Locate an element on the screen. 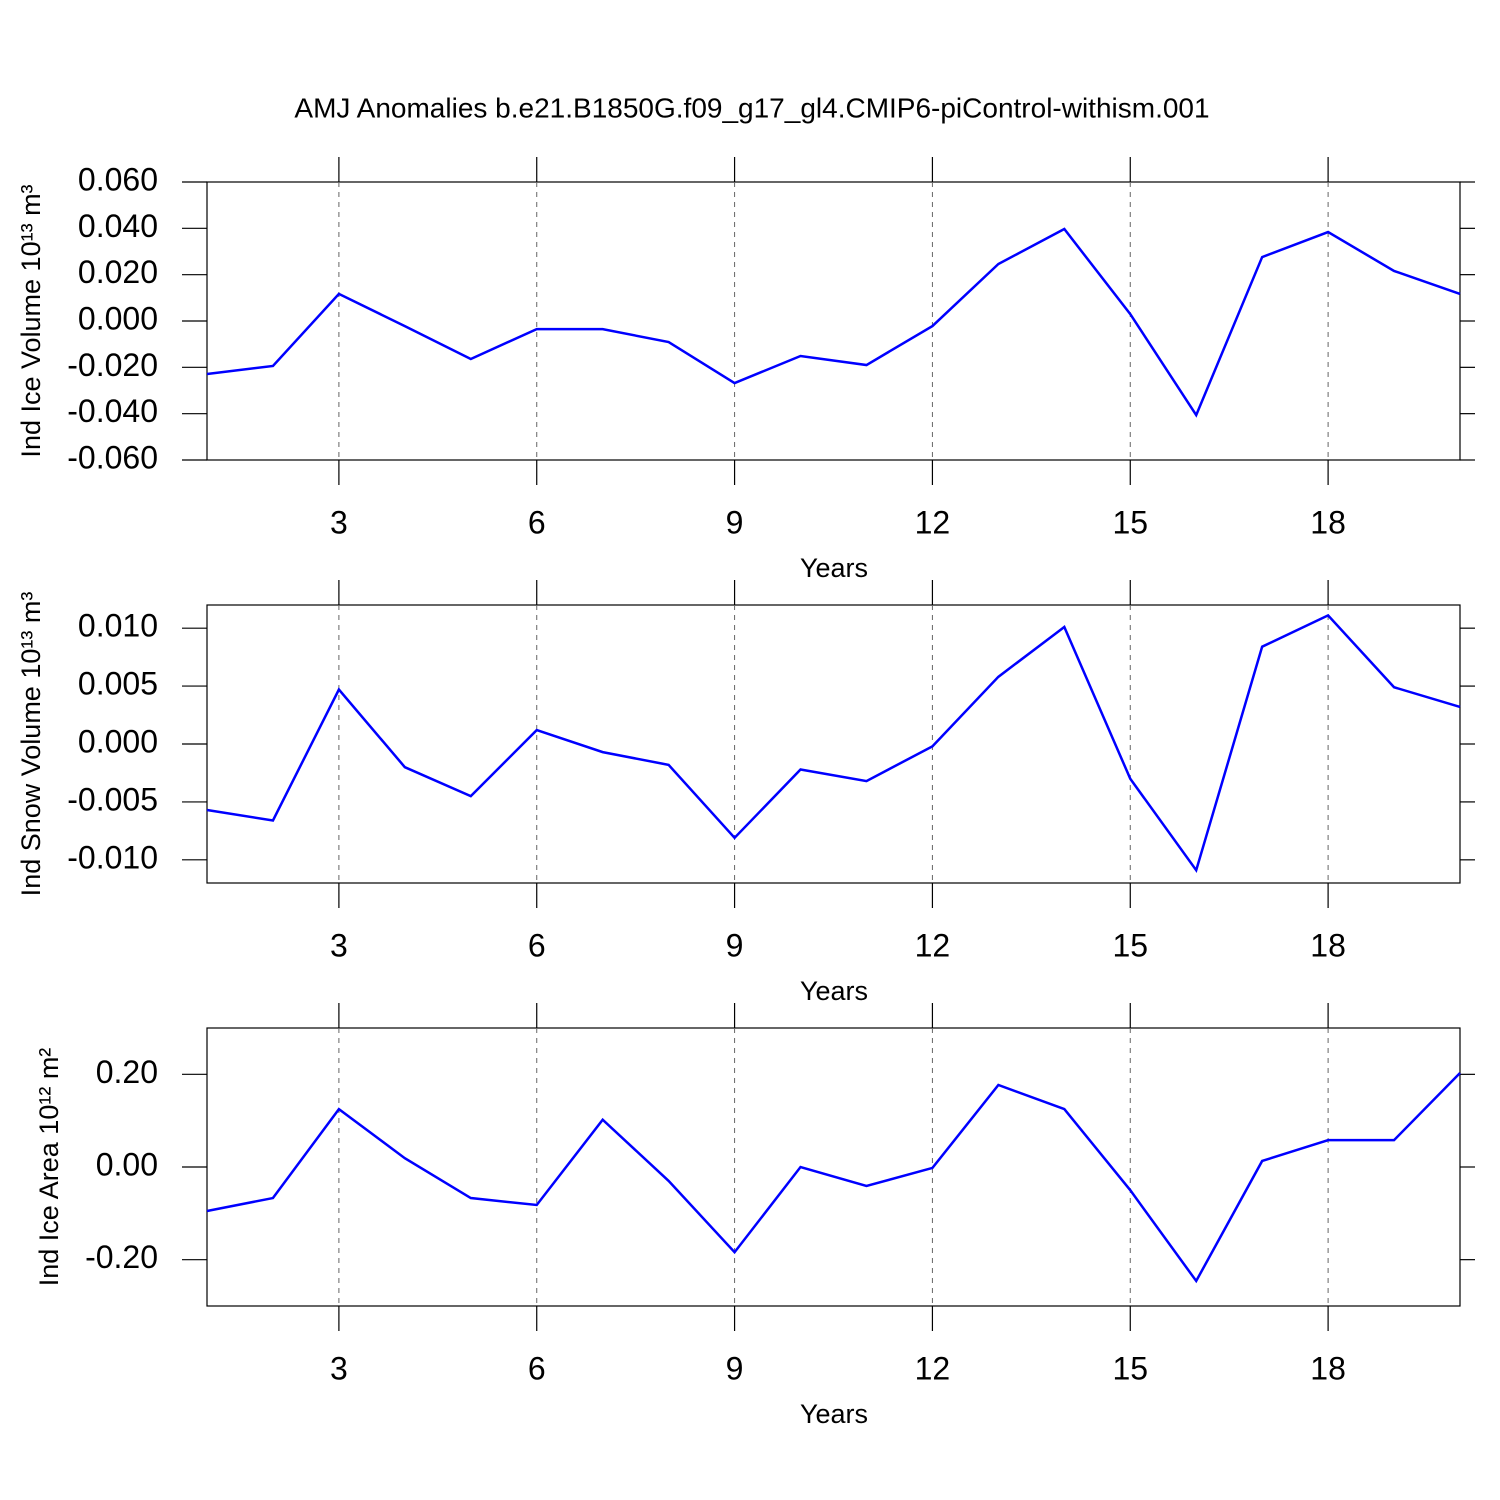  y-tick-label: 0.00 is located at coordinates (127, 1164).